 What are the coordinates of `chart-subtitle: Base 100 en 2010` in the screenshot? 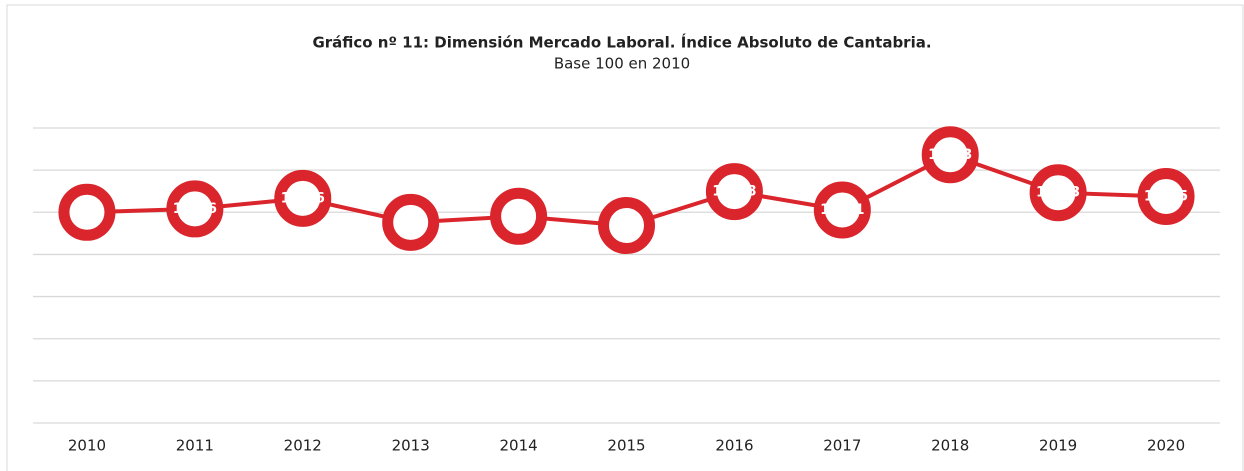 It's located at (622, 64).